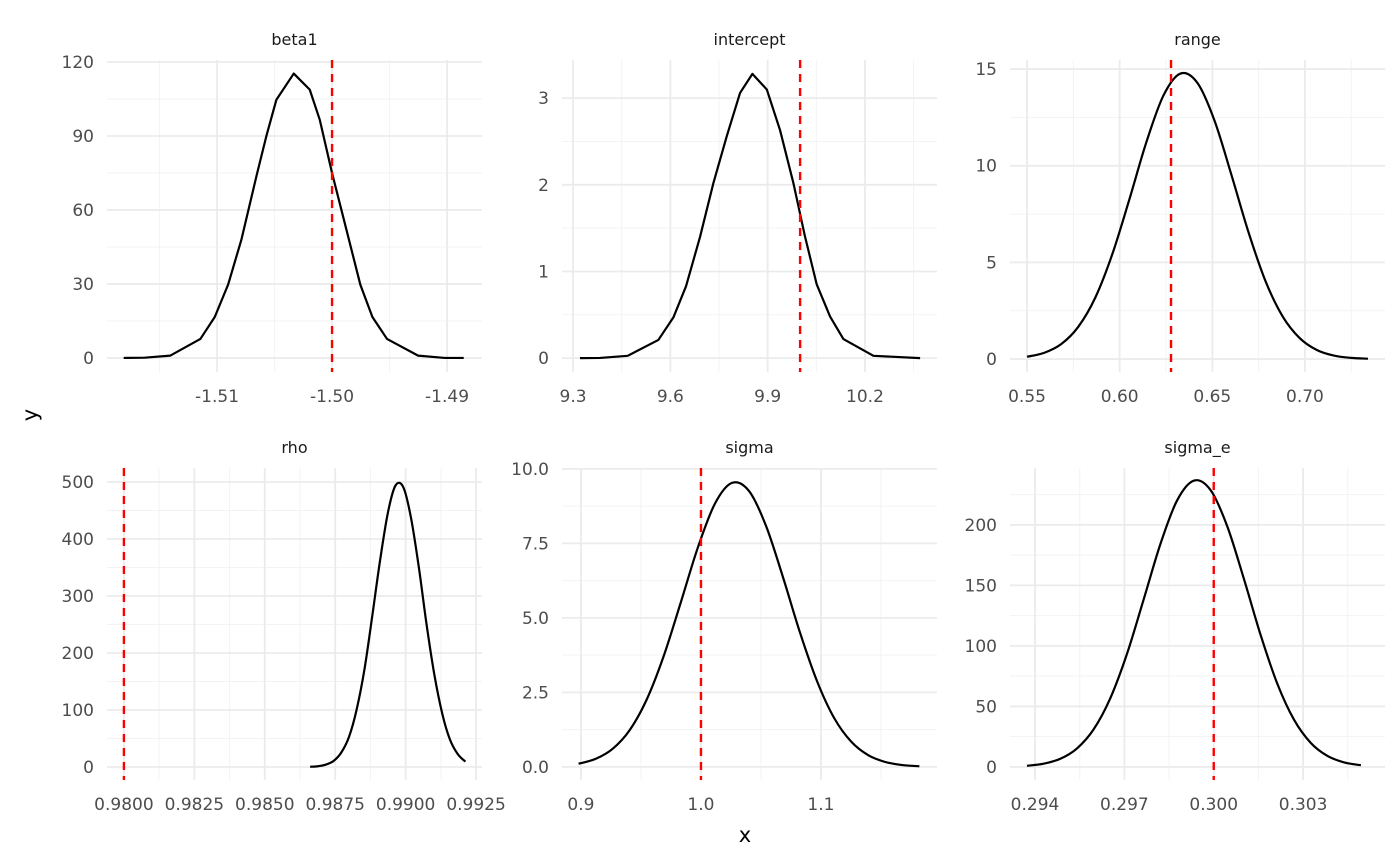 The width and height of the screenshot is (1400, 865). What do you see at coordinates (749, 447) in the screenshot?
I see `facet-title: sigma` at bounding box center [749, 447].